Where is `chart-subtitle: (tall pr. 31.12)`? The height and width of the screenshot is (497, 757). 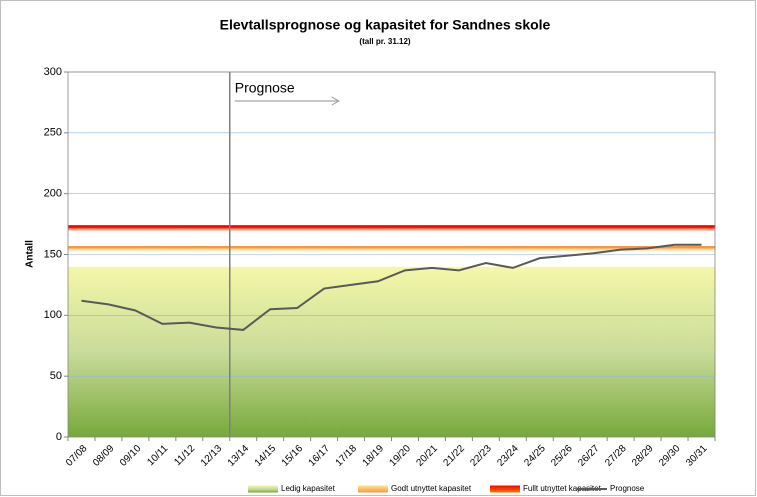 chart-subtitle: (tall pr. 31.12) is located at coordinates (384, 41).